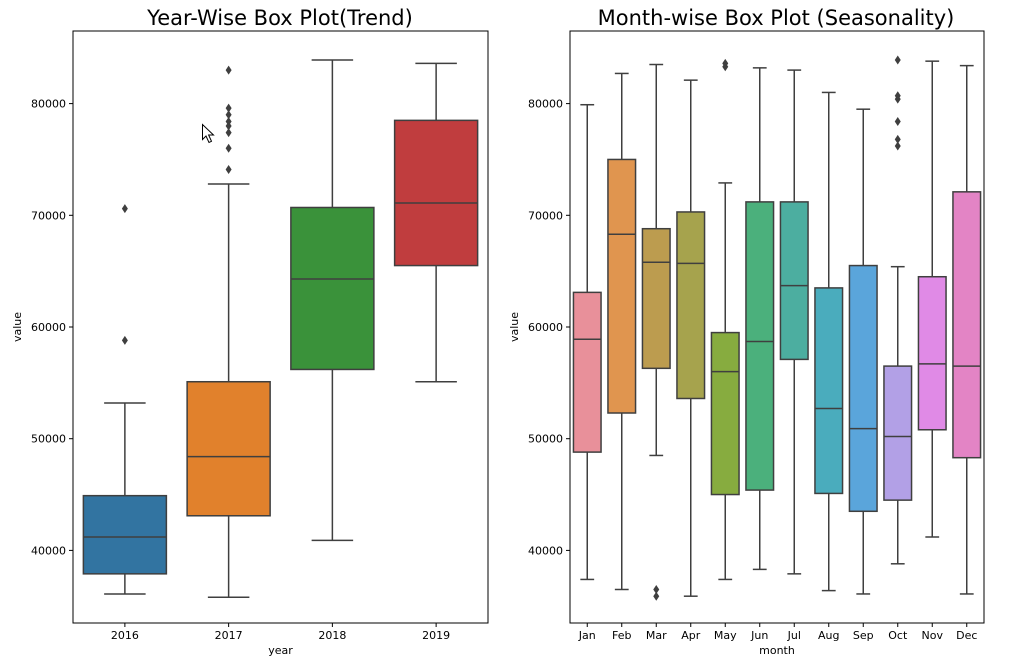 This screenshot has width=1024, height=667. I want to click on x-tick-label: 2016, so click(125, 635).